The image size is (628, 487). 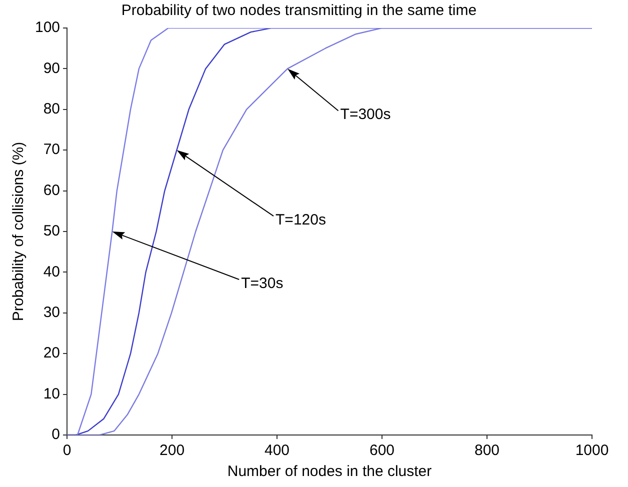 I want to click on x-tick-label: 800, so click(x=487, y=451).